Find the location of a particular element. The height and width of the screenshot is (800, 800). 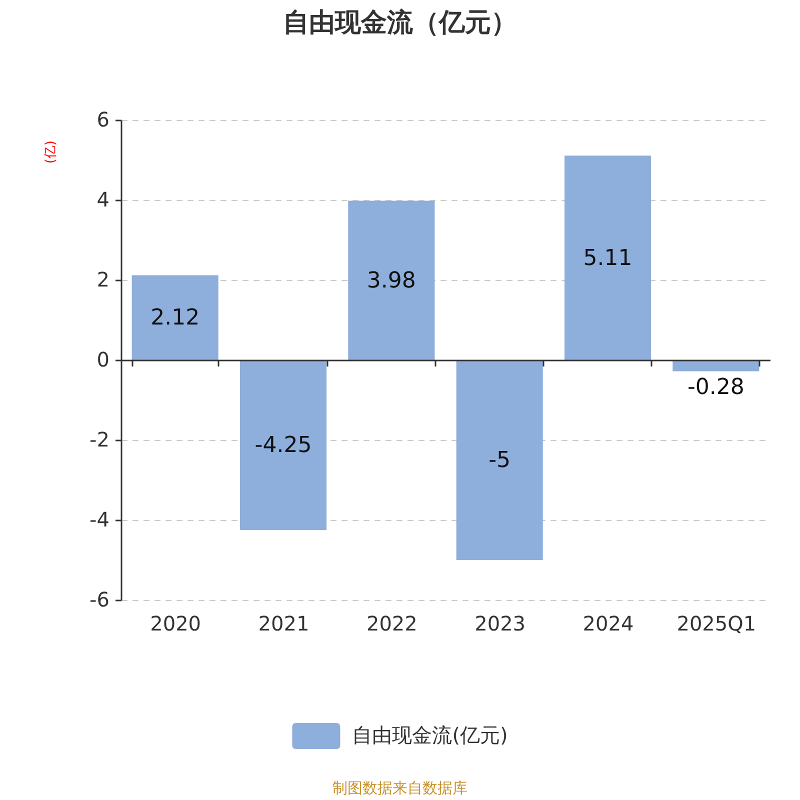

legend-label: 自由现金流(亿元) is located at coordinates (430, 735).